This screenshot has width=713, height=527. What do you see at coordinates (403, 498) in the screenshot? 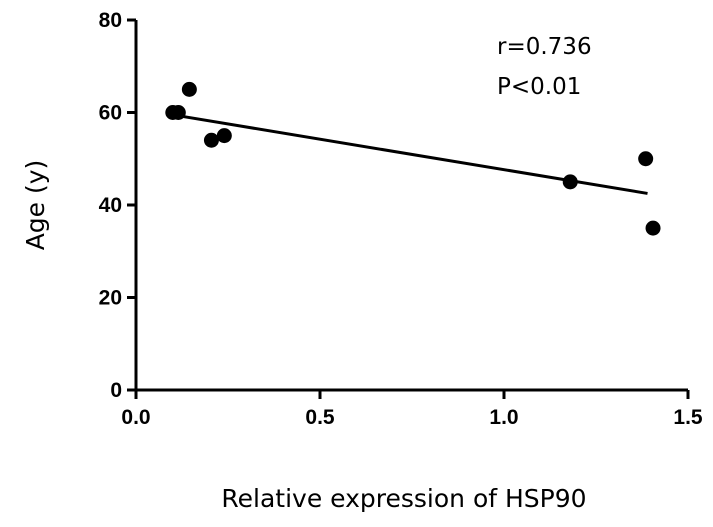
I see `x-axis-title: Relative expression of HSP90` at bounding box center [403, 498].